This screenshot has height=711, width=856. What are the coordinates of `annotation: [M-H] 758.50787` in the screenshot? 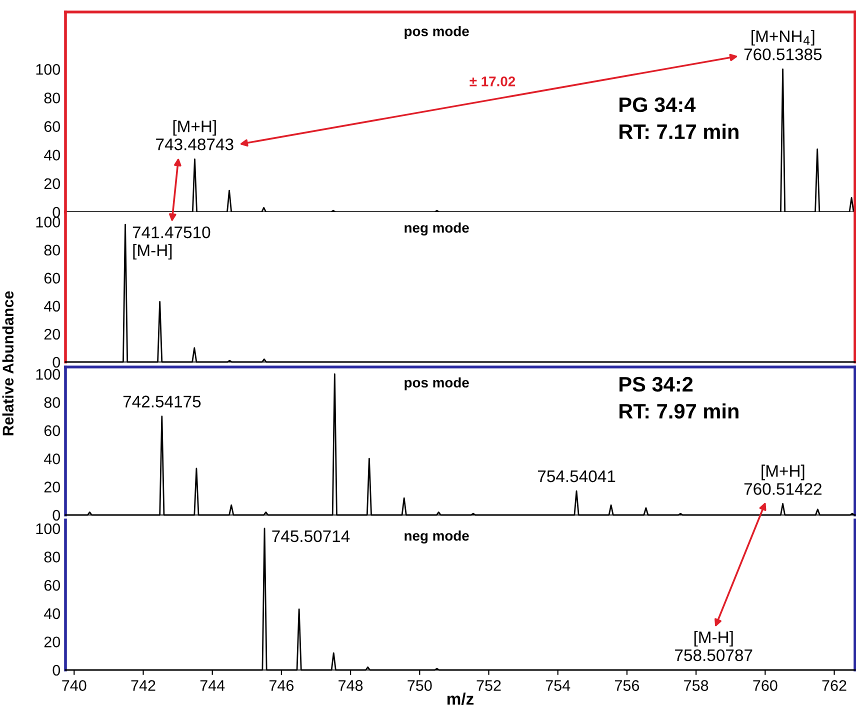 It's located at (713, 646).